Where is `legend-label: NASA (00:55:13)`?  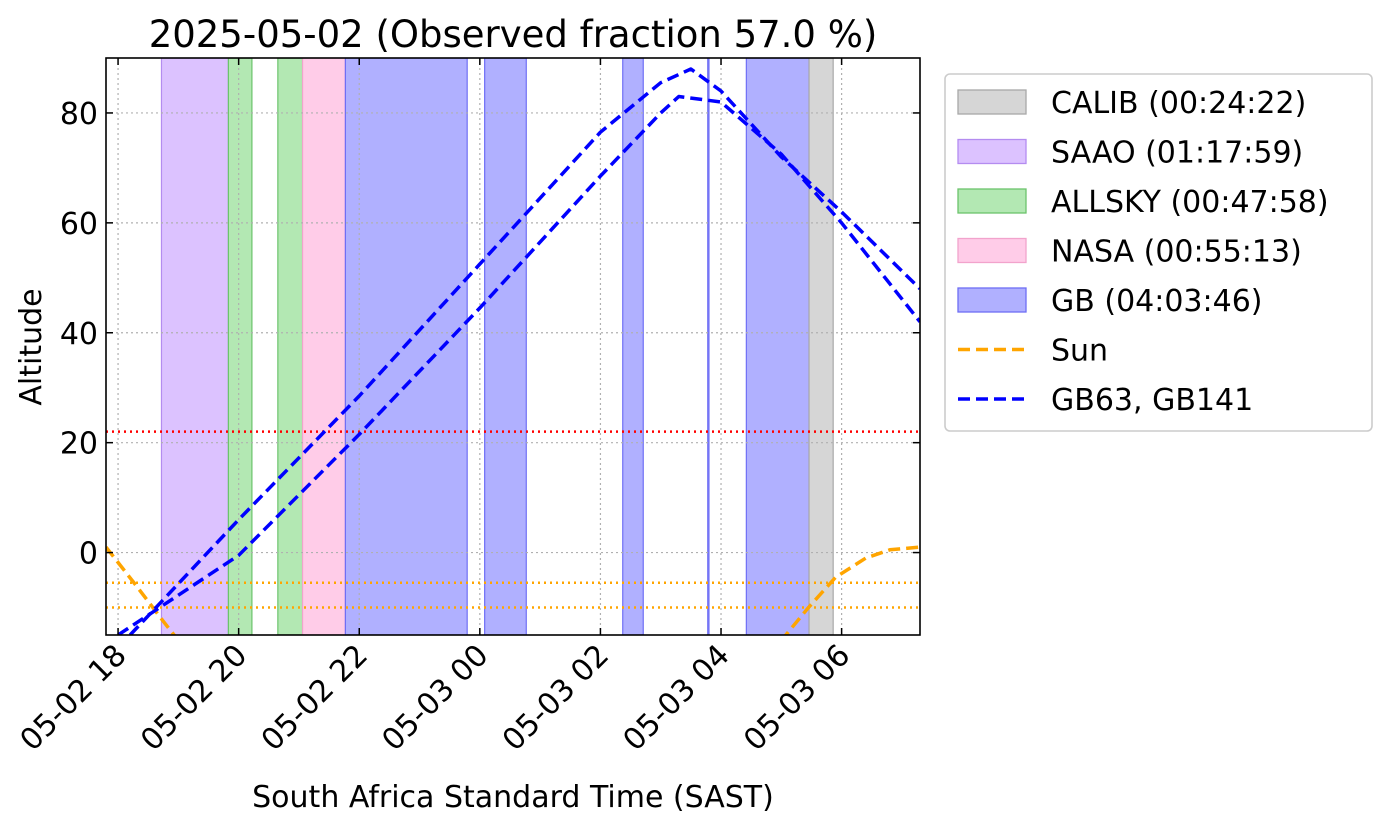 legend-label: NASA (00:55:13) is located at coordinates (1176, 252).